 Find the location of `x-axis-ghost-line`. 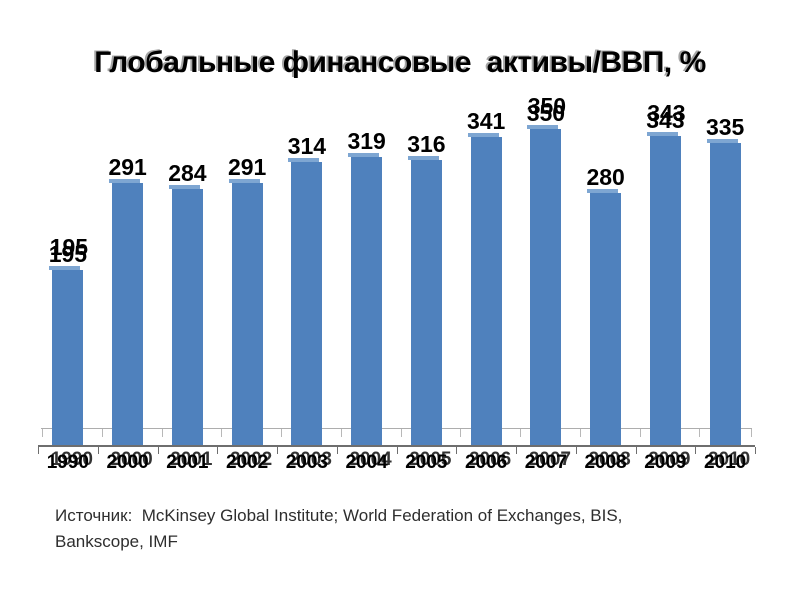

x-axis-ghost-line is located at coordinates (396, 428).